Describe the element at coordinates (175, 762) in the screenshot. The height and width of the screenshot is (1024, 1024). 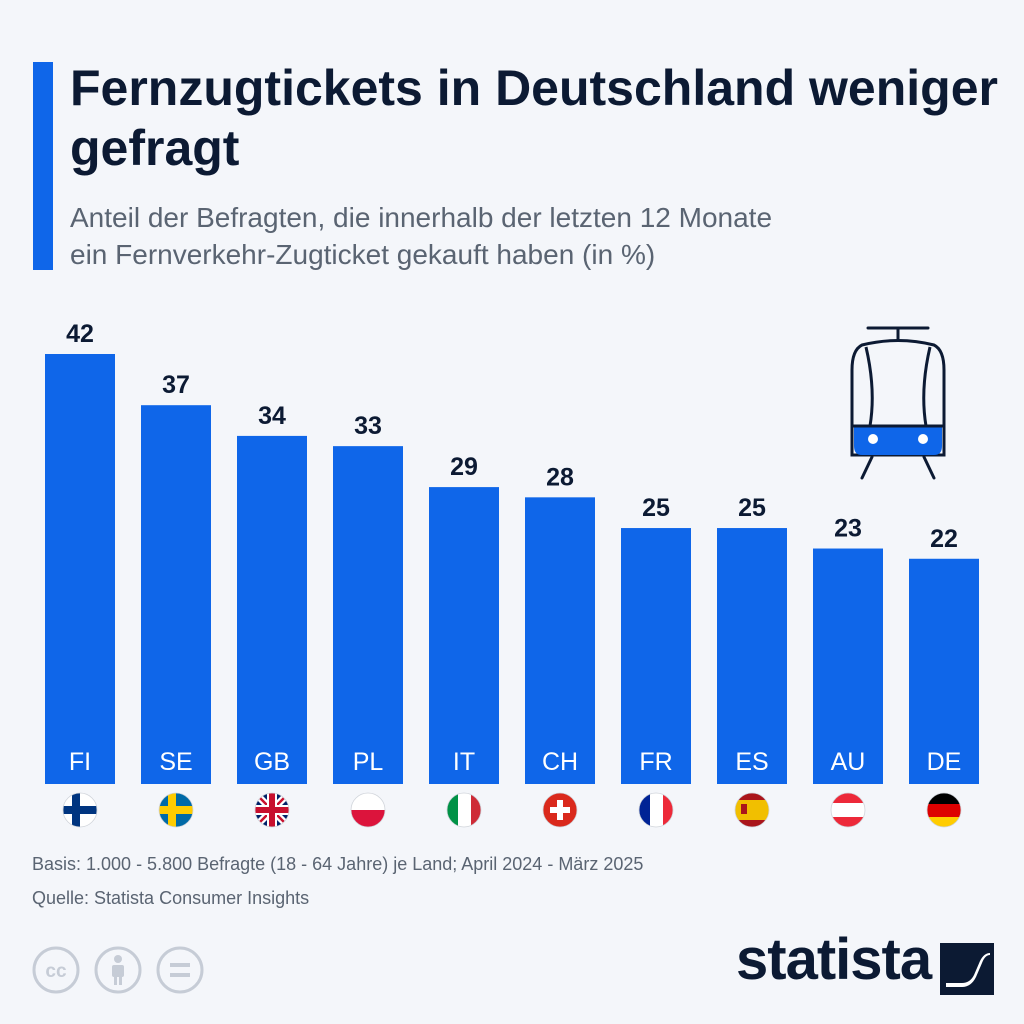
I see `category-label-se: SE` at that location.